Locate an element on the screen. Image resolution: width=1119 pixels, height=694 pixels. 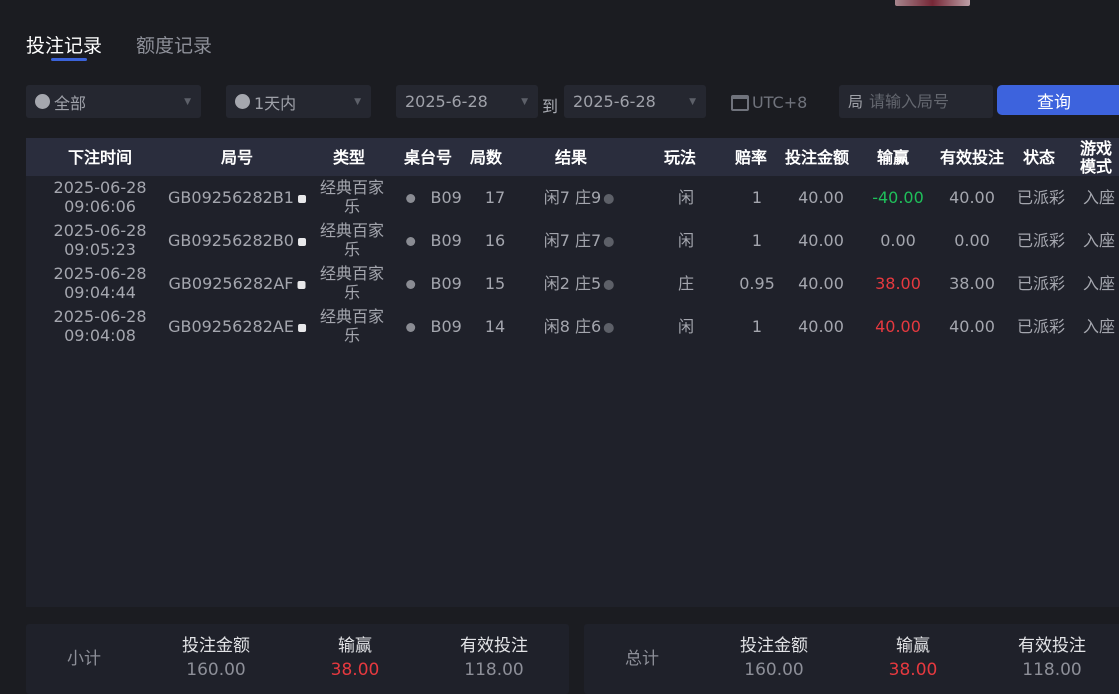
subtotal-panel: 小计 投注金额 160.00 输赢 38.00 有效投注 118.00 is located at coordinates (297, 659).